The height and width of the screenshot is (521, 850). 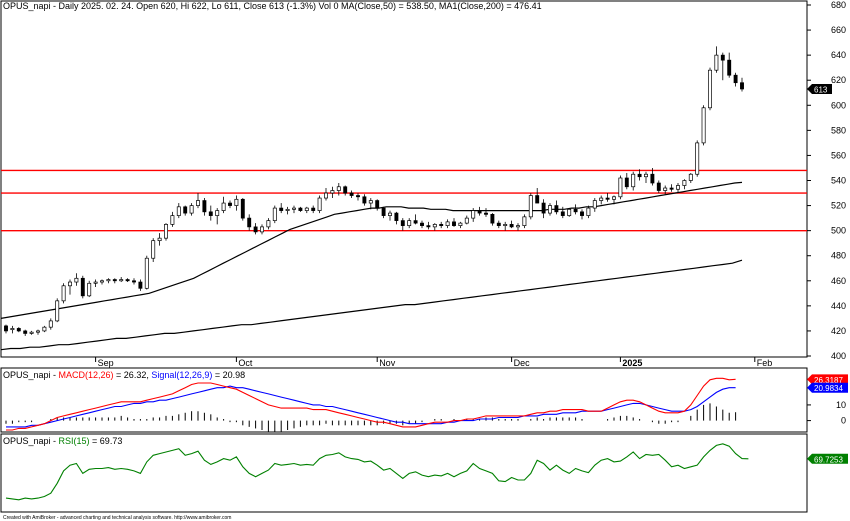 What do you see at coordinates (31, 441) in the screenshot?
I see `rsi-title-prefix: OPUS_napi -` at bounding box center [31, 441].